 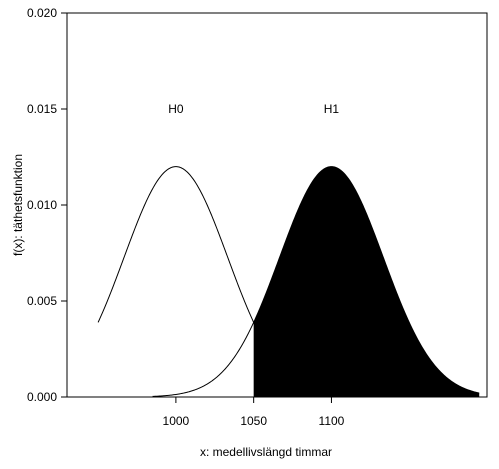 What do you see at coordinates (18, 205) in the screenshot?
I see `y-axis-label: f(x): täthetsfunktion` at bounding box center [18, 205].